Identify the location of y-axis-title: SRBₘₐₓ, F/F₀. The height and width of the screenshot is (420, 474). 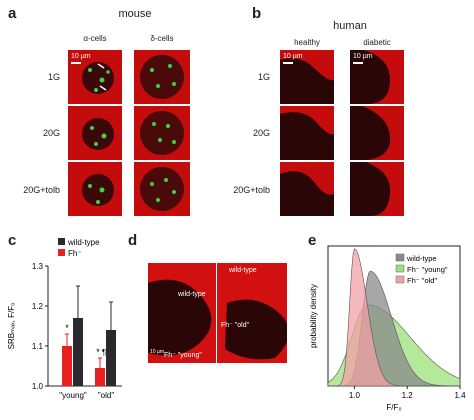
(11, 326).